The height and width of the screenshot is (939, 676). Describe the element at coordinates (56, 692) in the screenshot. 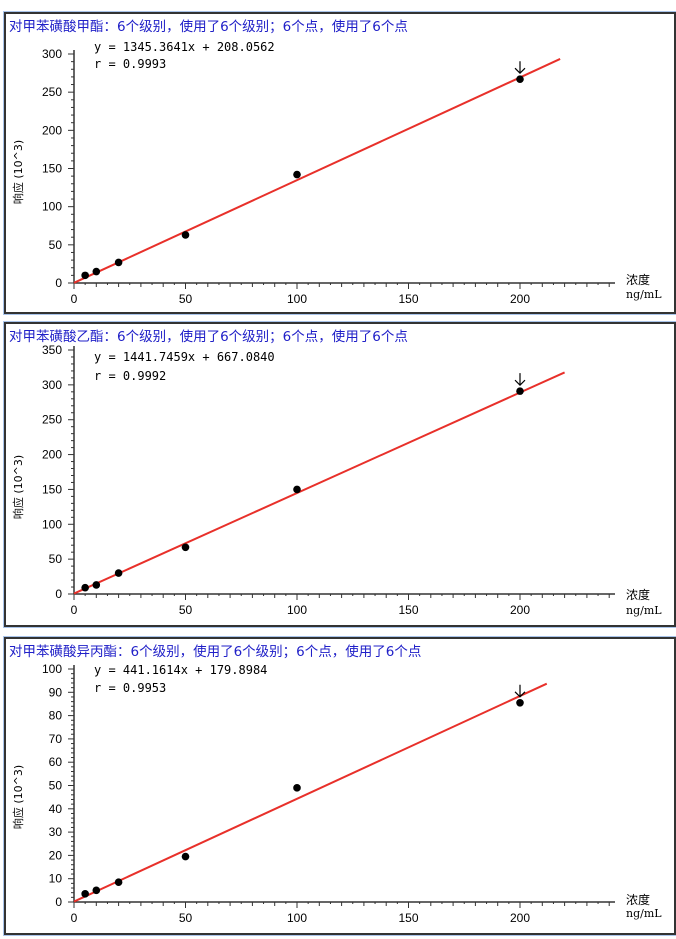

I see `y-tick-label: 90` at that location.